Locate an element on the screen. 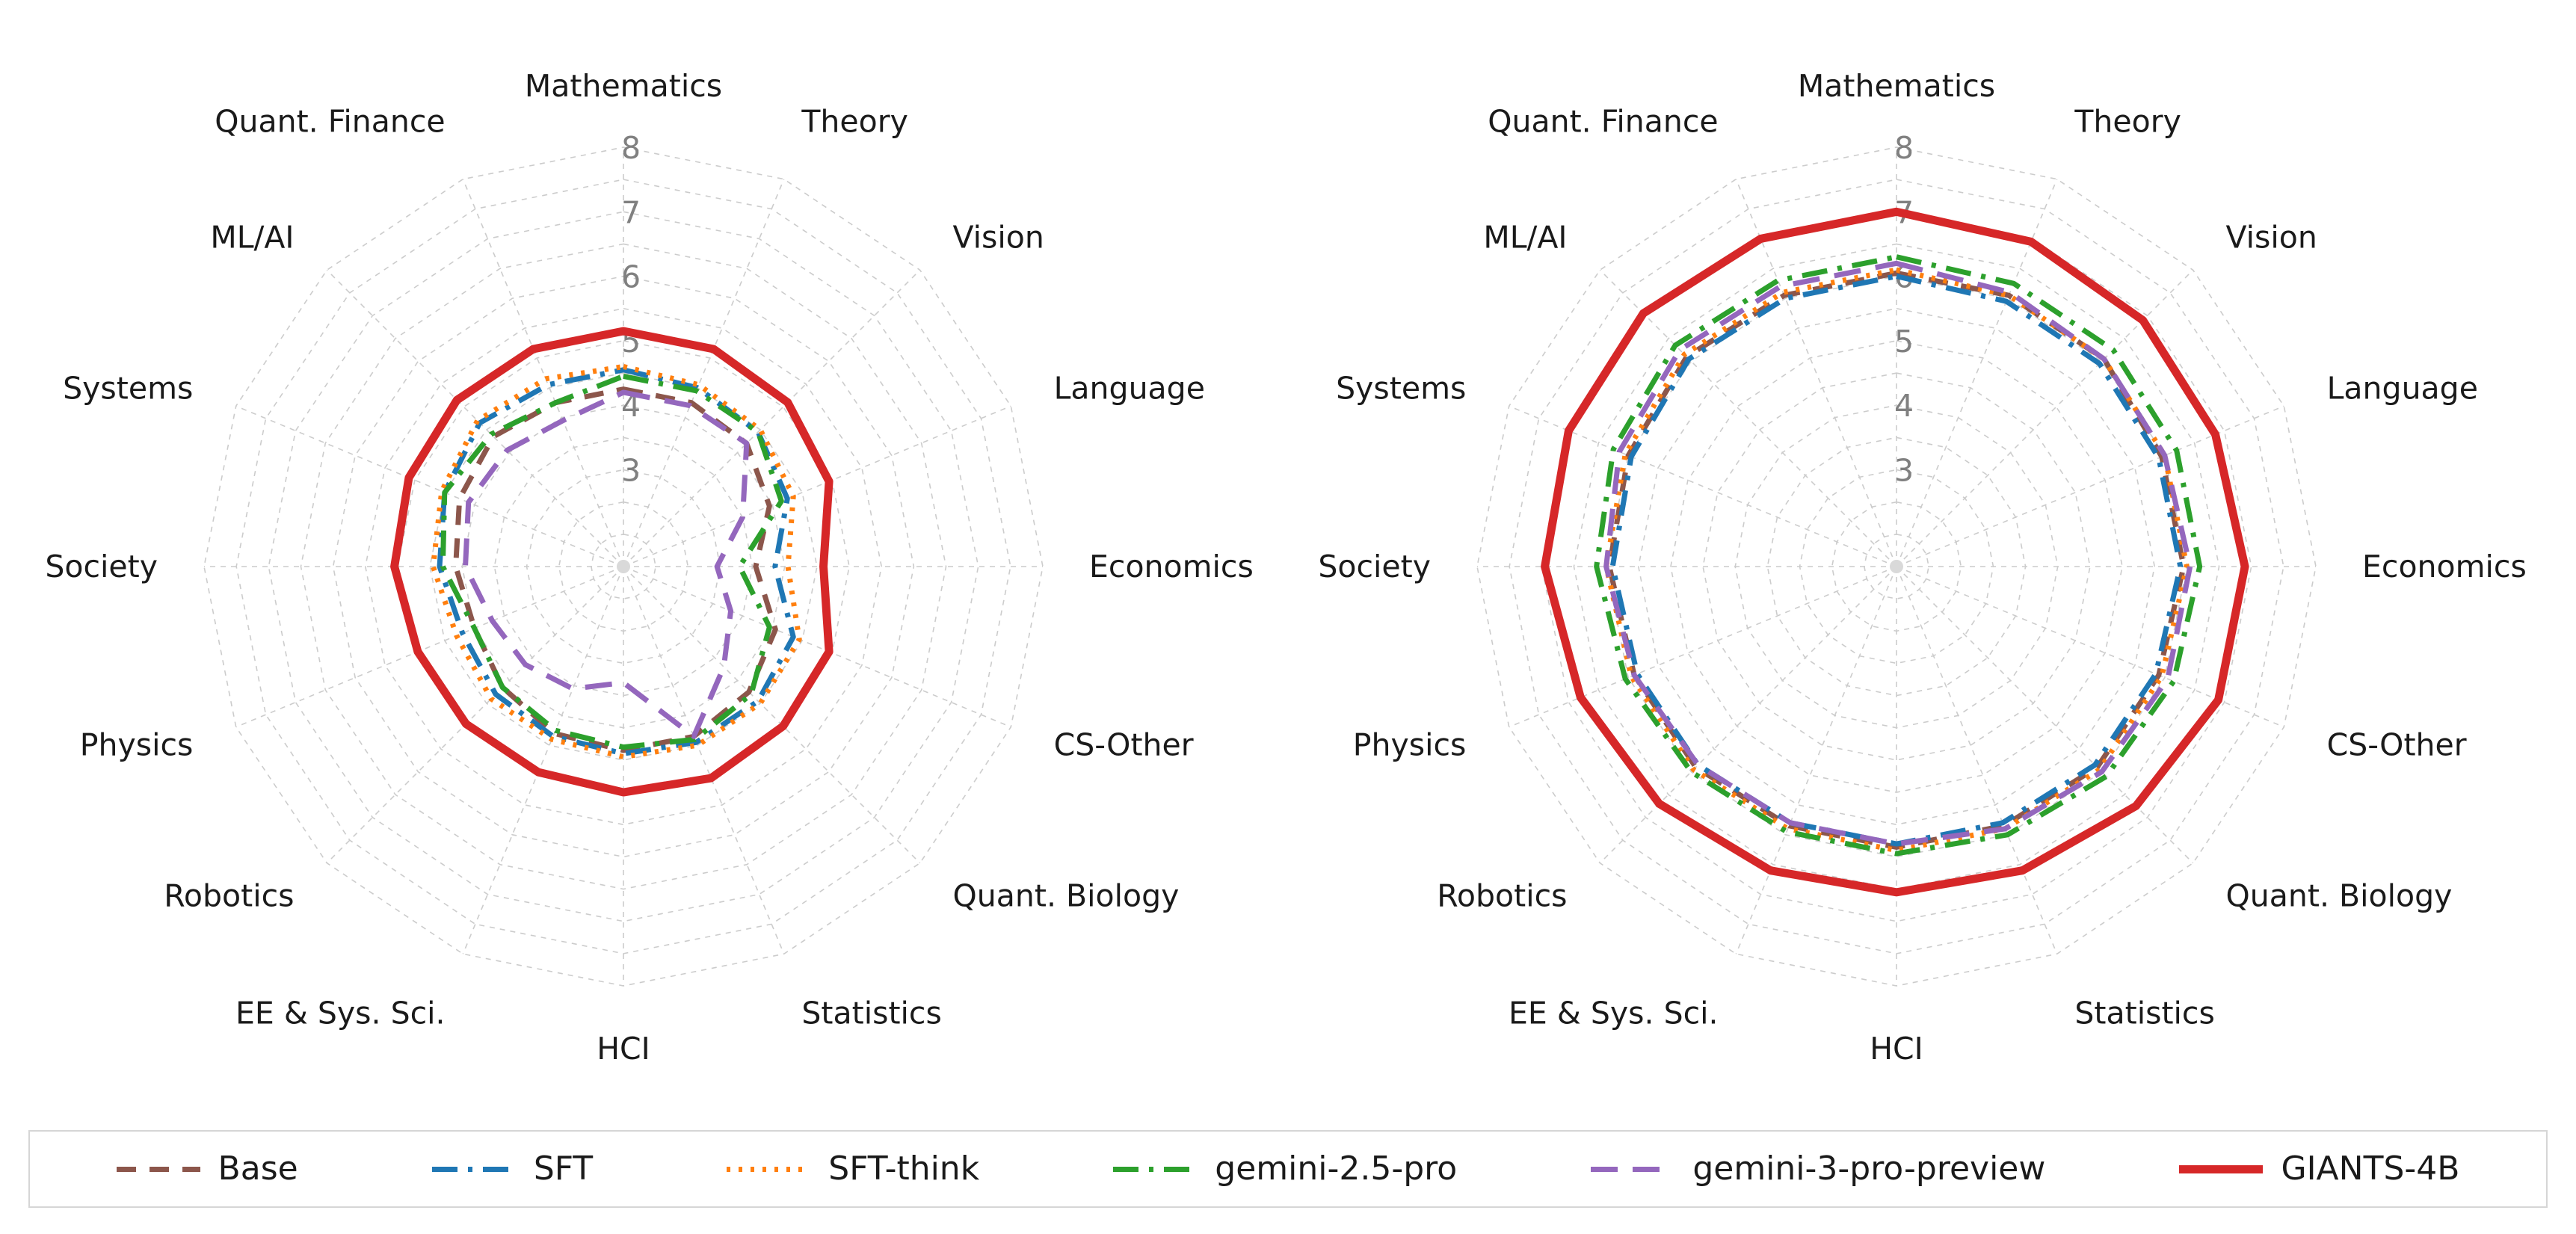 This screenshot has width=2576, height=1234. tick-label: 5 is located at coordinates (1904, 342).